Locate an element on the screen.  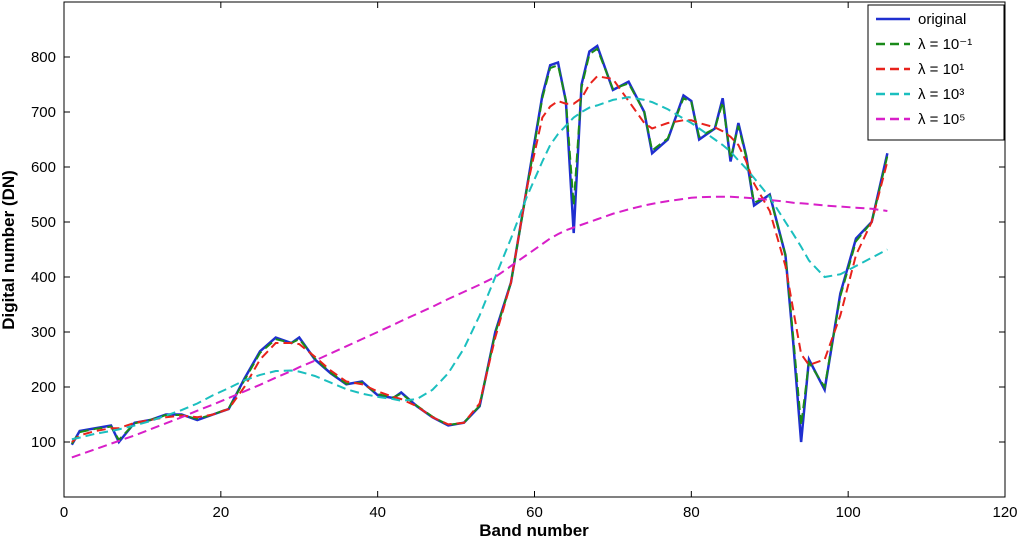
y-tick-label: 300 is located at coordinates (43, 332).